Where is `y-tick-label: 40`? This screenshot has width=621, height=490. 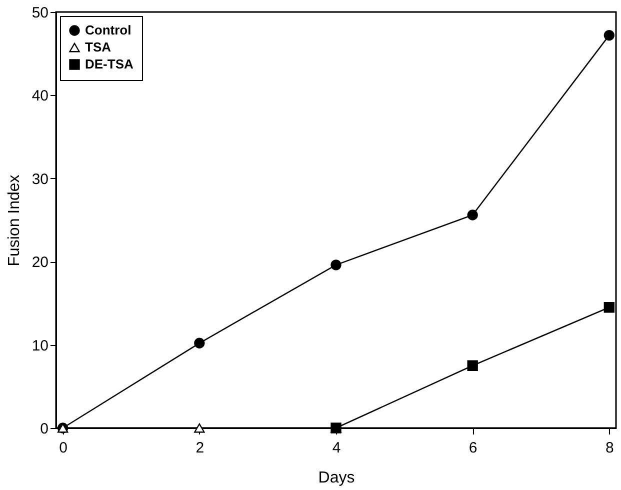
y-tick-label: 40 is located at coordinates (40, 96).